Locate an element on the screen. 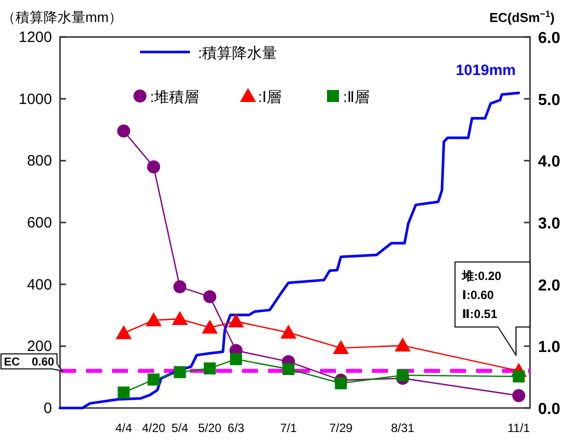  x-tick-label: 5/20 is located at coordinates (210, 428).